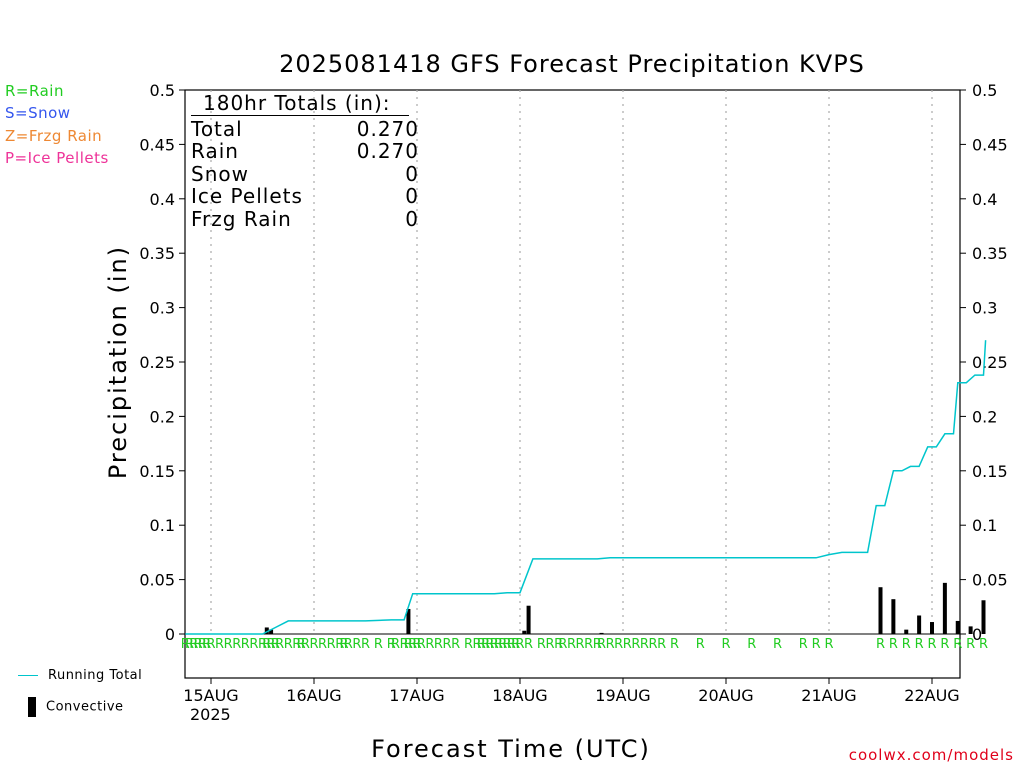 Image resolution: width=1024 pixels, height=768 pixels. I want to click on y-tick-label-right: 0.25, so click(990, 362).